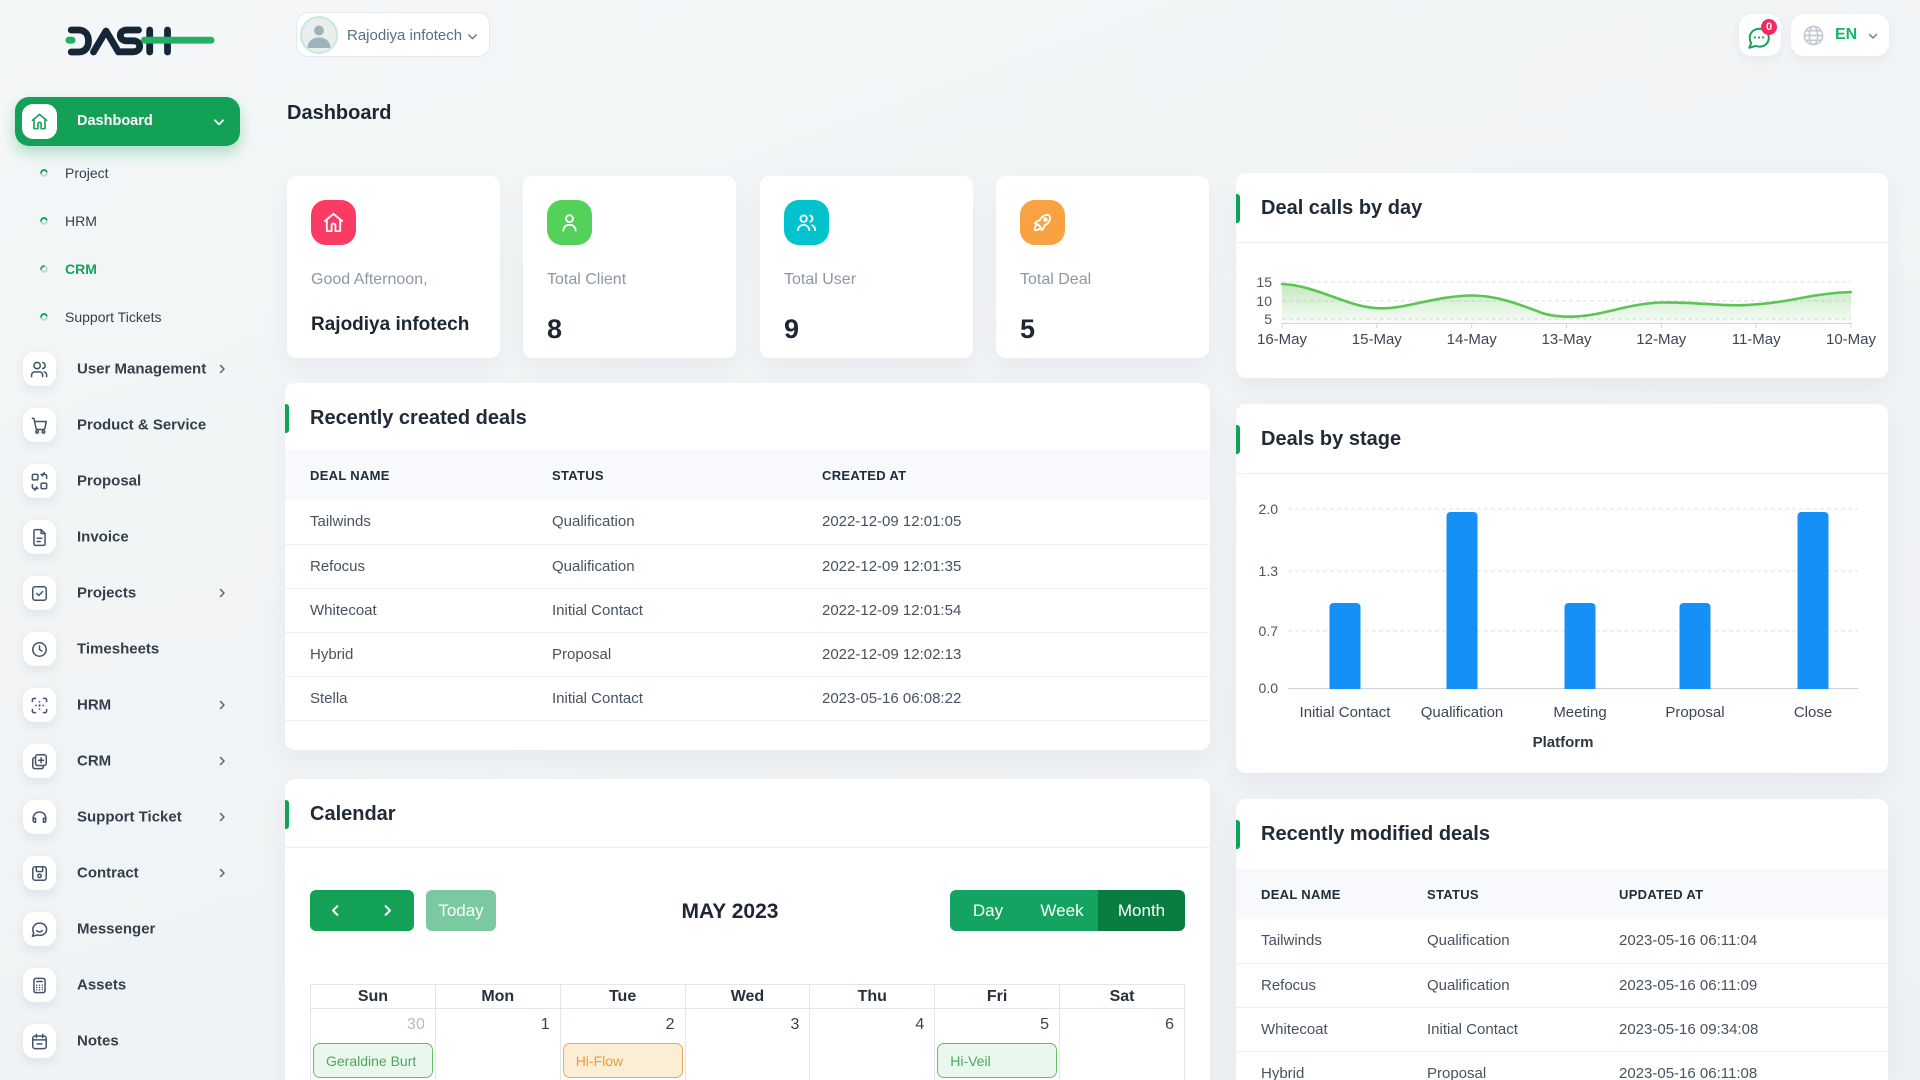 The width and height of the screenshot is (1920, 1080). I want to click on svg-text: 1.3, so click(1269, 571).